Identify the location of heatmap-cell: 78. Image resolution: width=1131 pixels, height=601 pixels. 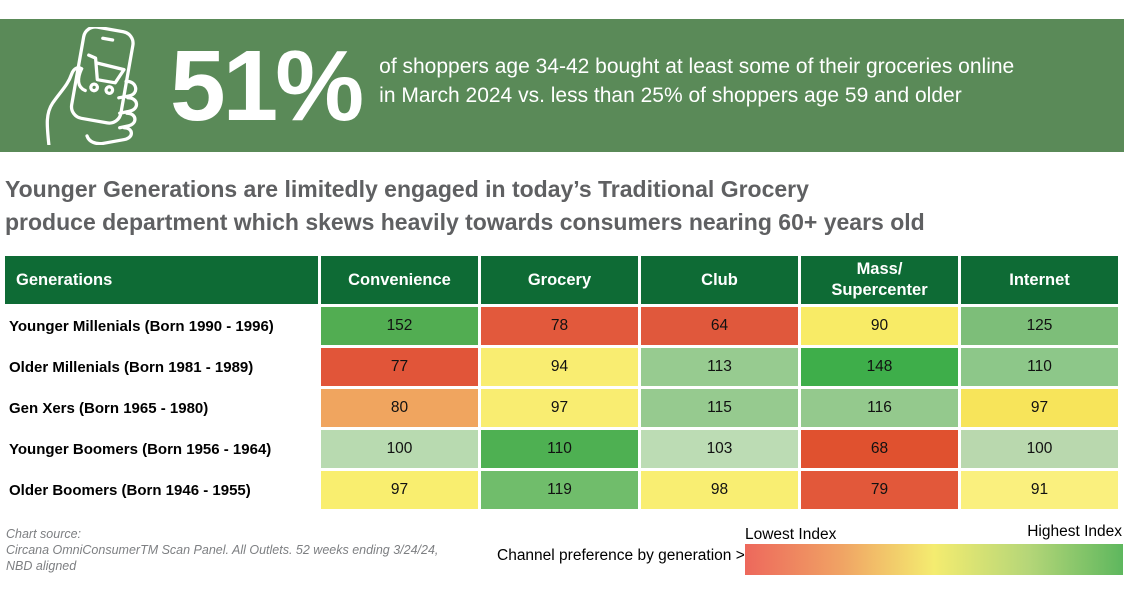
(559, 326).